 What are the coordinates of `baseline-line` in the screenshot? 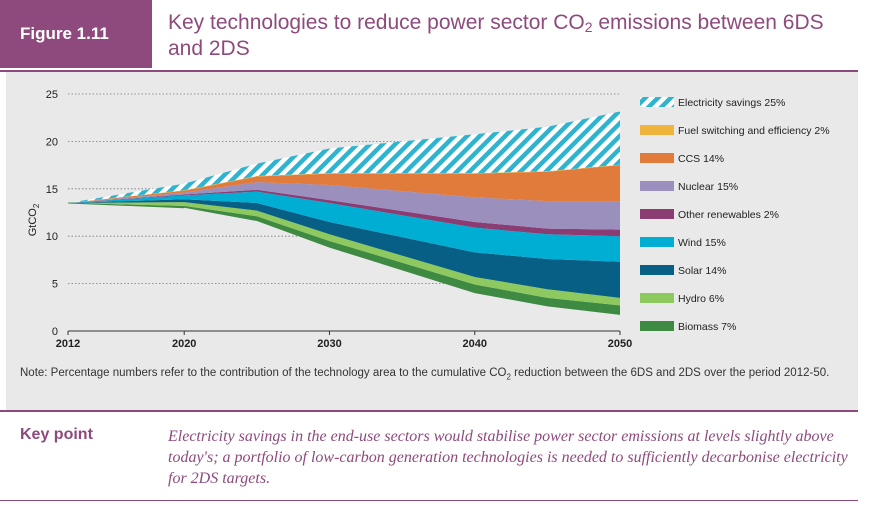 It's located at (126, 205).